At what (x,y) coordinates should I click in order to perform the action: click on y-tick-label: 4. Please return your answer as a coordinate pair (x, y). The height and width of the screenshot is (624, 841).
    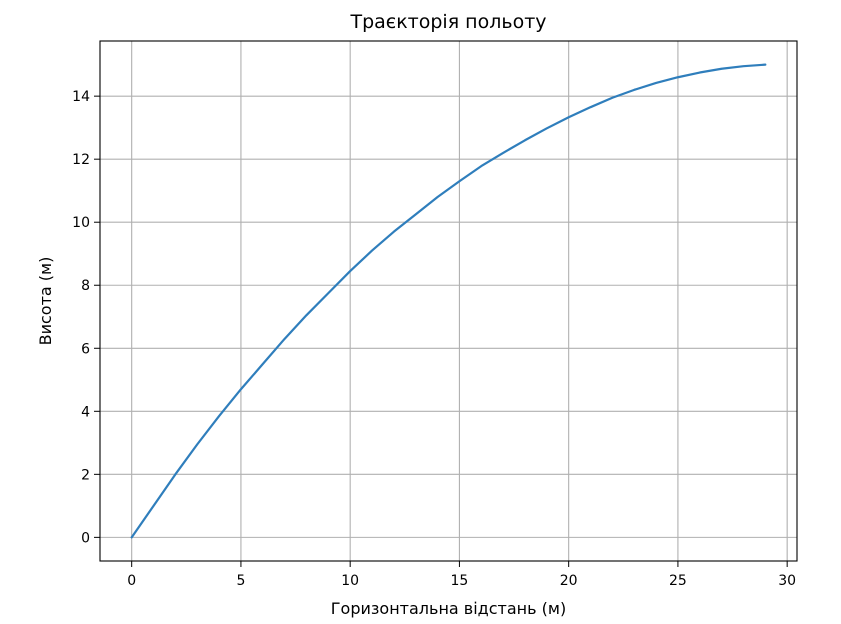
    Looking at the image, I should click on (85, 412).